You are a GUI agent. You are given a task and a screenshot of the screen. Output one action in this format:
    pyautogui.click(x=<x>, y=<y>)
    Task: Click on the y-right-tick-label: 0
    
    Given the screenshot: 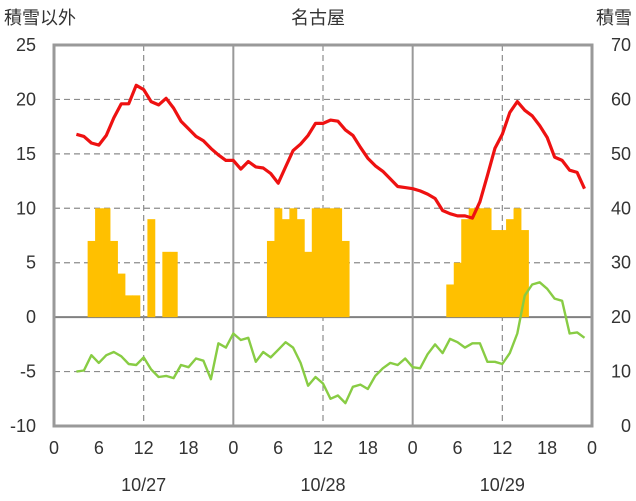 What is the action you would take?
    pyautogui.click(x=626, y=426)
    